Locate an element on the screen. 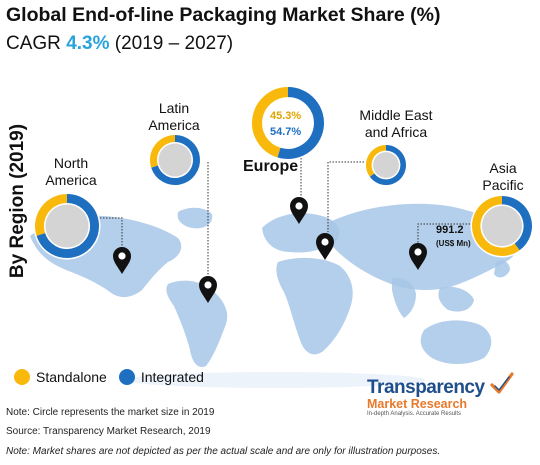 This screenshot has height=465, width=540. cagr-value: 4.3% is located at coordinates (88, 43).